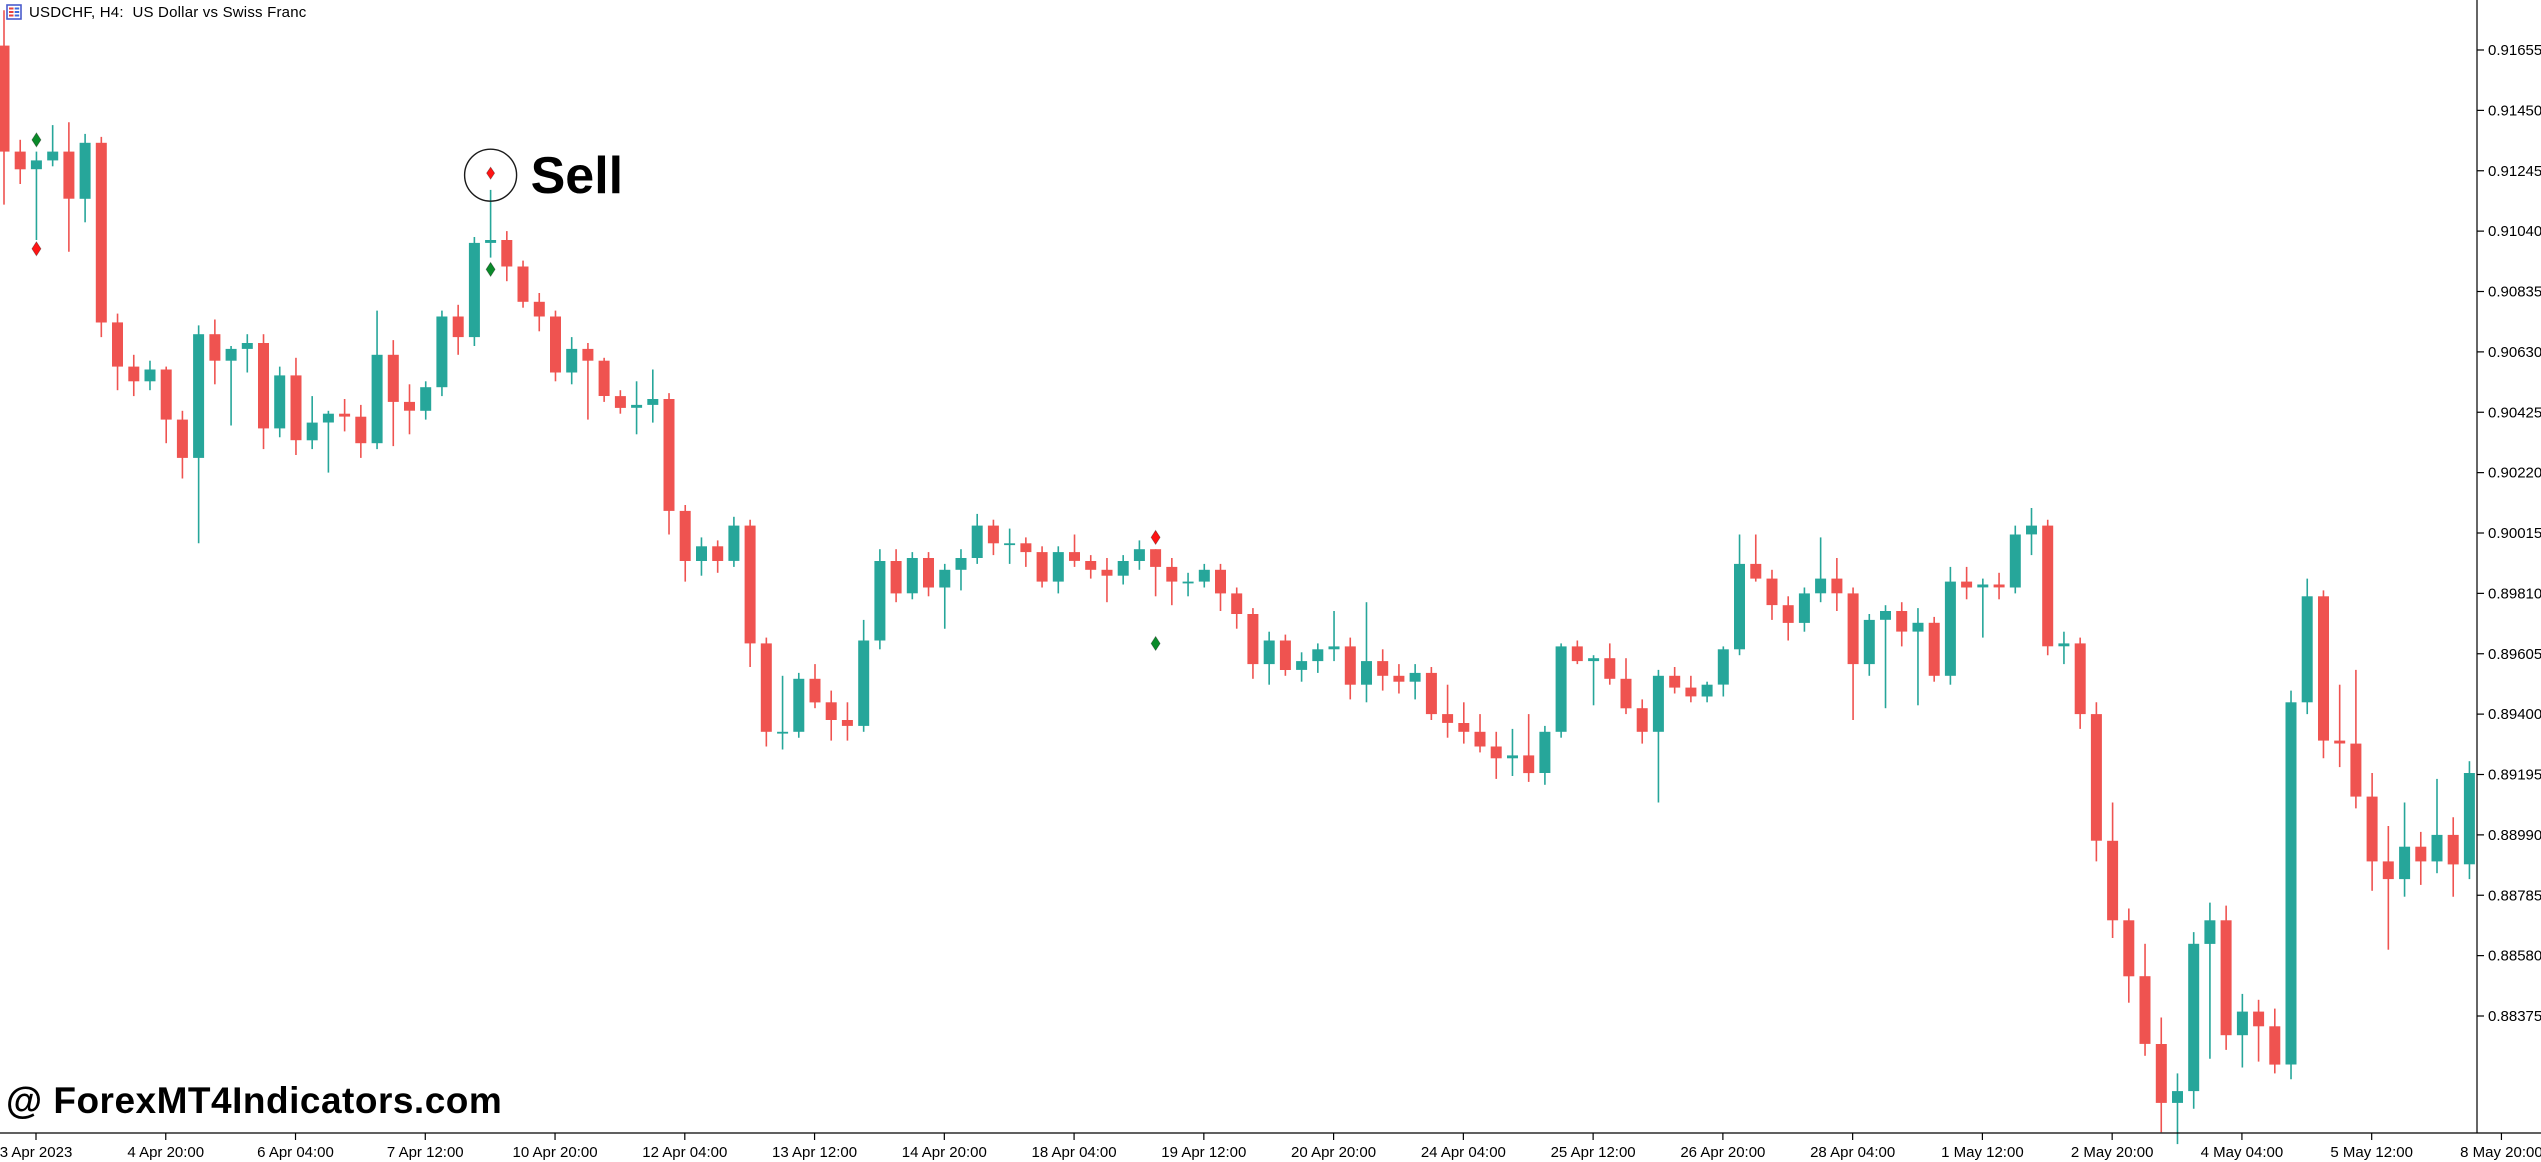  Describe the element at coordinates (1593, 1152) in the screenshot. I see `time-axis-label: 25 Apr 12:00` at that location.